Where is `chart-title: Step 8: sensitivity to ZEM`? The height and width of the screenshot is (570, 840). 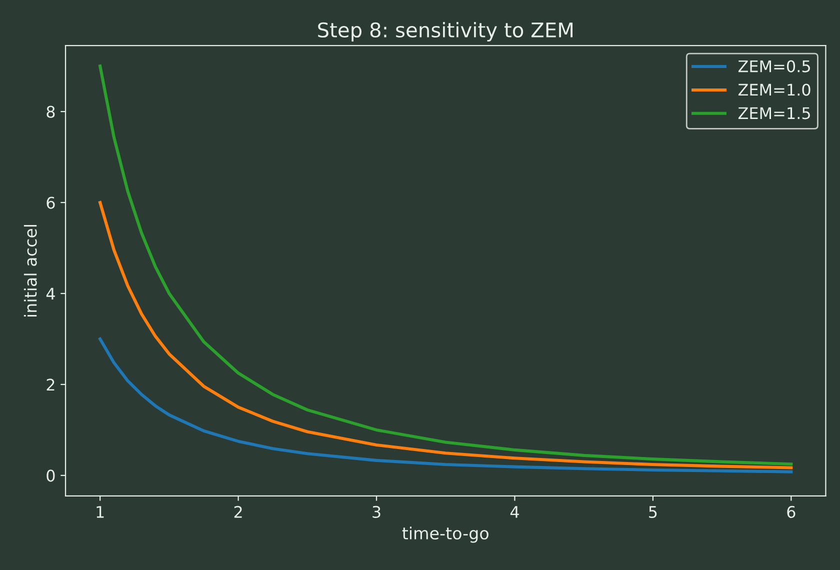 chart-title: Step 8: sensitivity to ZEM is located at coordinates (445, 32).